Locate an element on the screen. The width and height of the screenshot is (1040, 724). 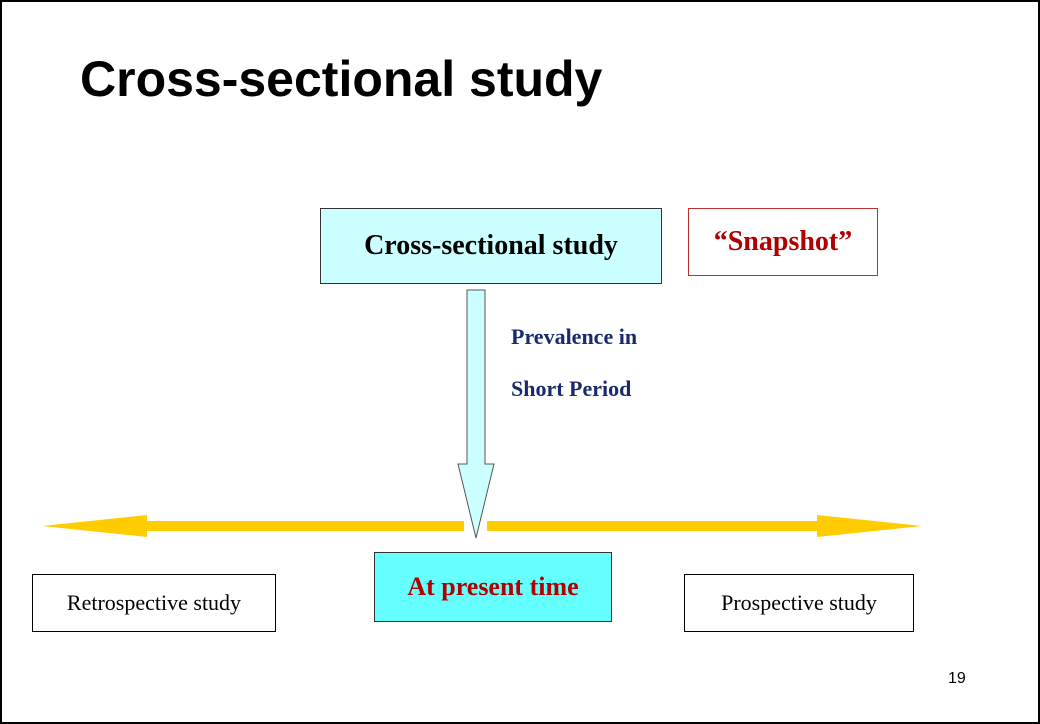
prospective-box: Prospective study is located at coordinates (799, 603).